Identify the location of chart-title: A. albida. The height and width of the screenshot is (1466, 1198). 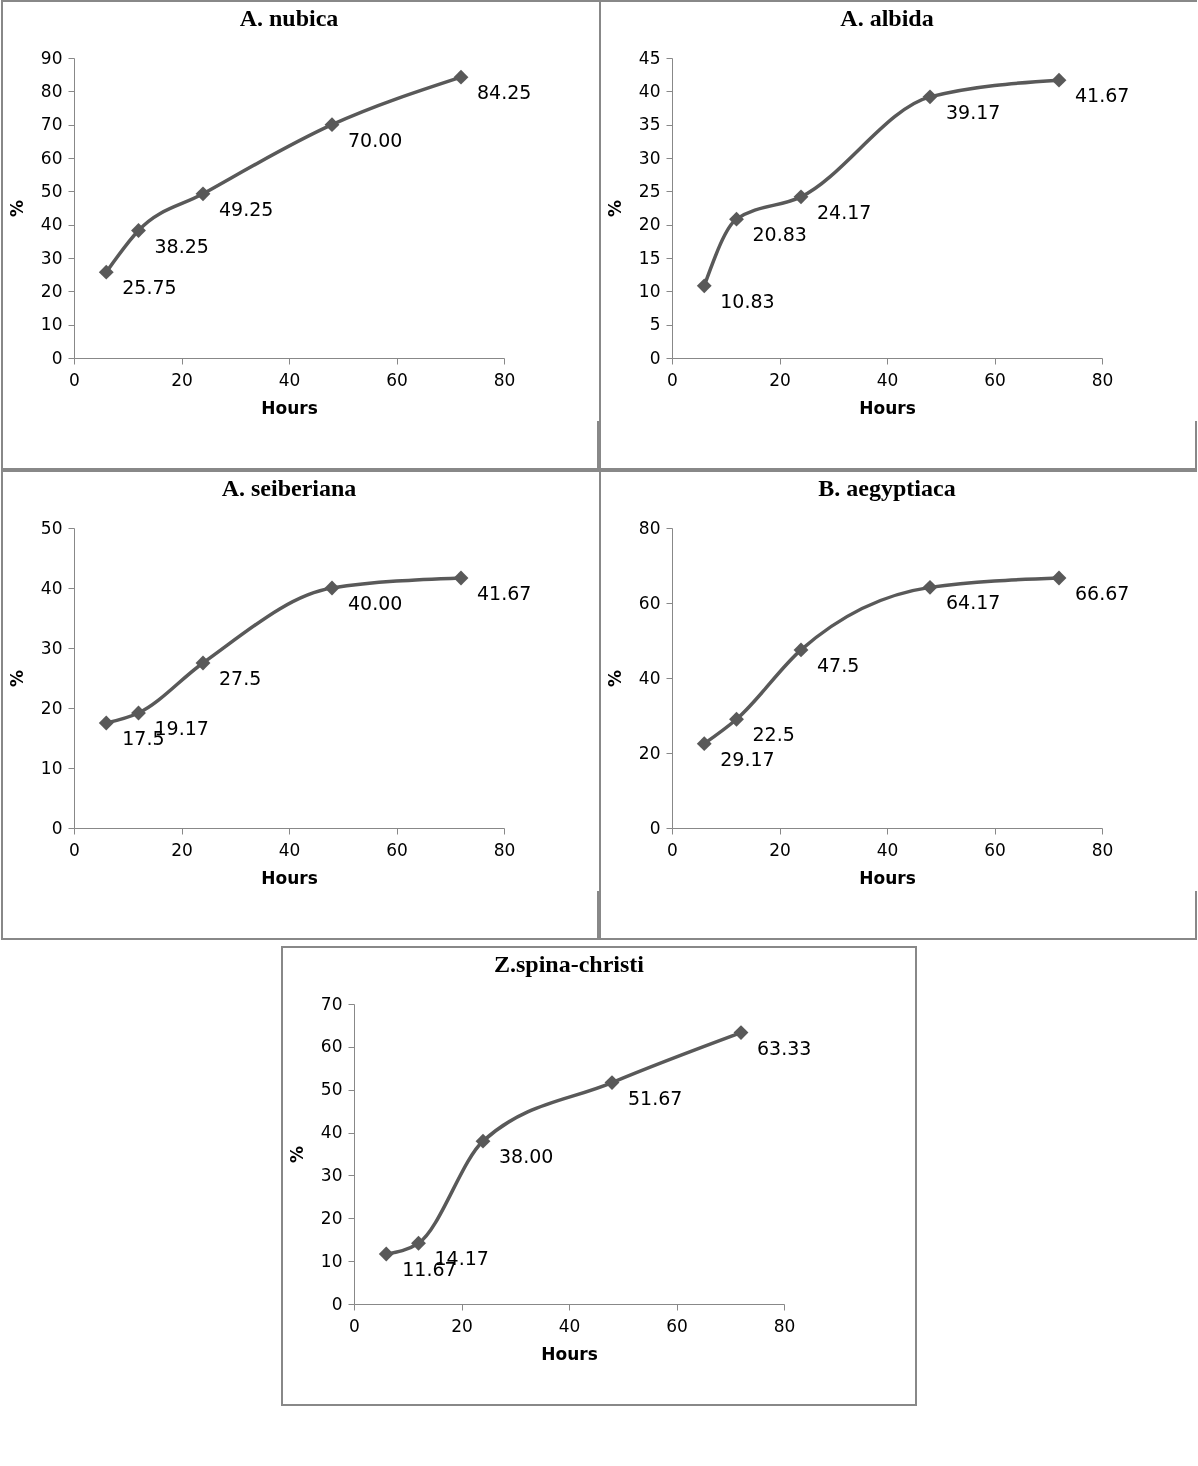
(887, 18).